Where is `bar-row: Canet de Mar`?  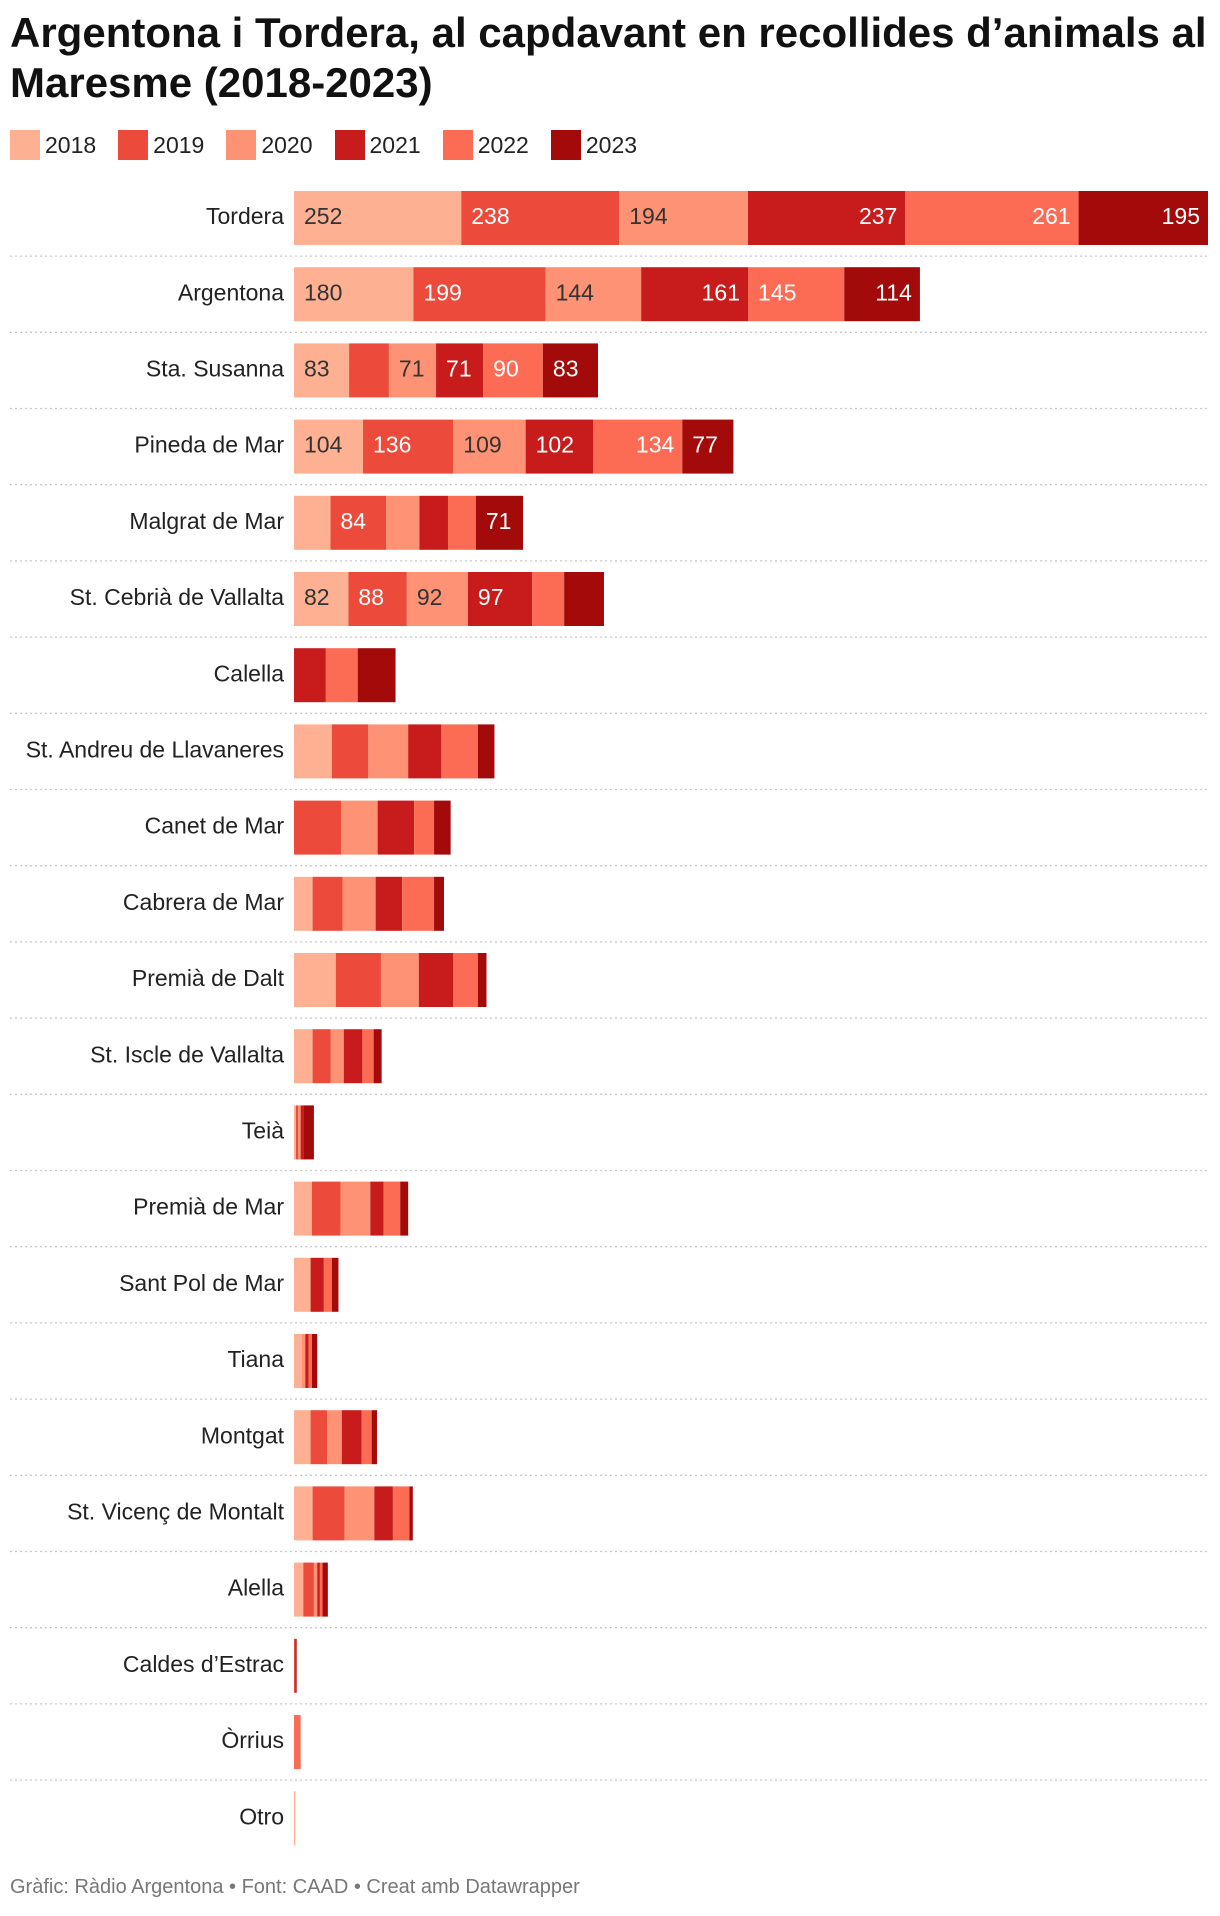 bar-row: Canet de Mar is located at coordinates (609, 833).